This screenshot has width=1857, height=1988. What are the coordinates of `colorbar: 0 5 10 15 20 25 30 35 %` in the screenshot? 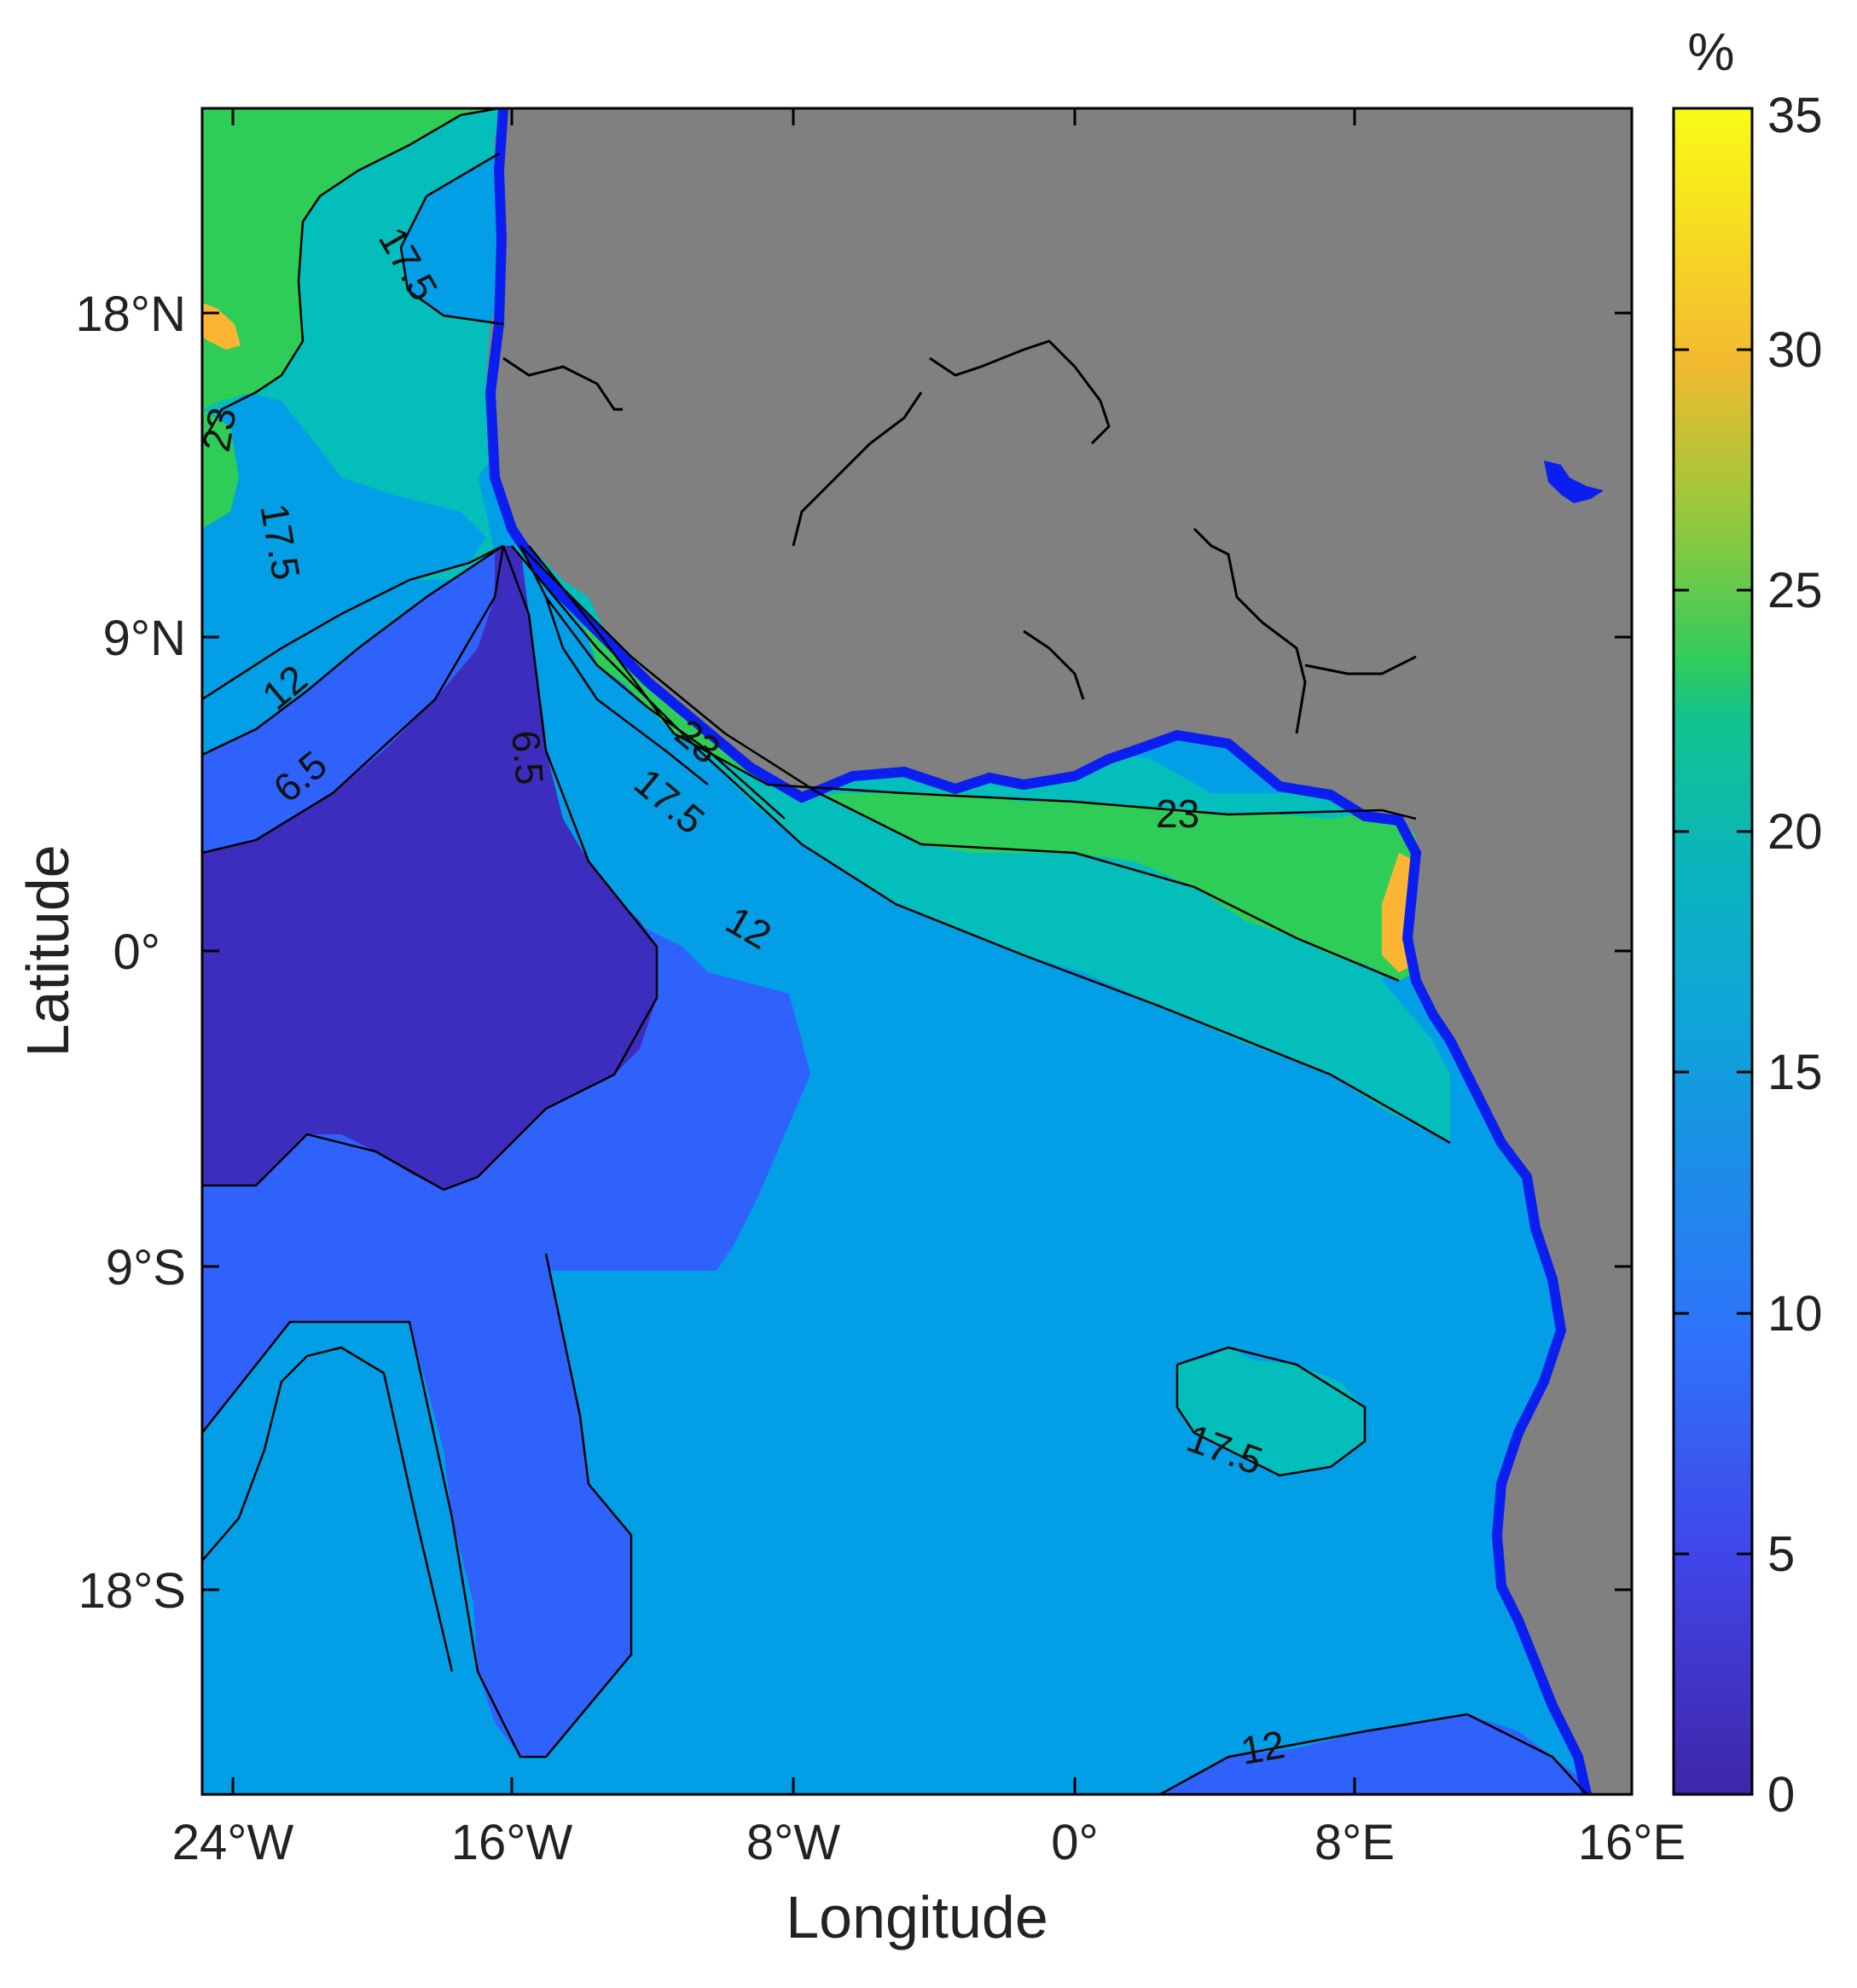 It's located at (1747, 923).